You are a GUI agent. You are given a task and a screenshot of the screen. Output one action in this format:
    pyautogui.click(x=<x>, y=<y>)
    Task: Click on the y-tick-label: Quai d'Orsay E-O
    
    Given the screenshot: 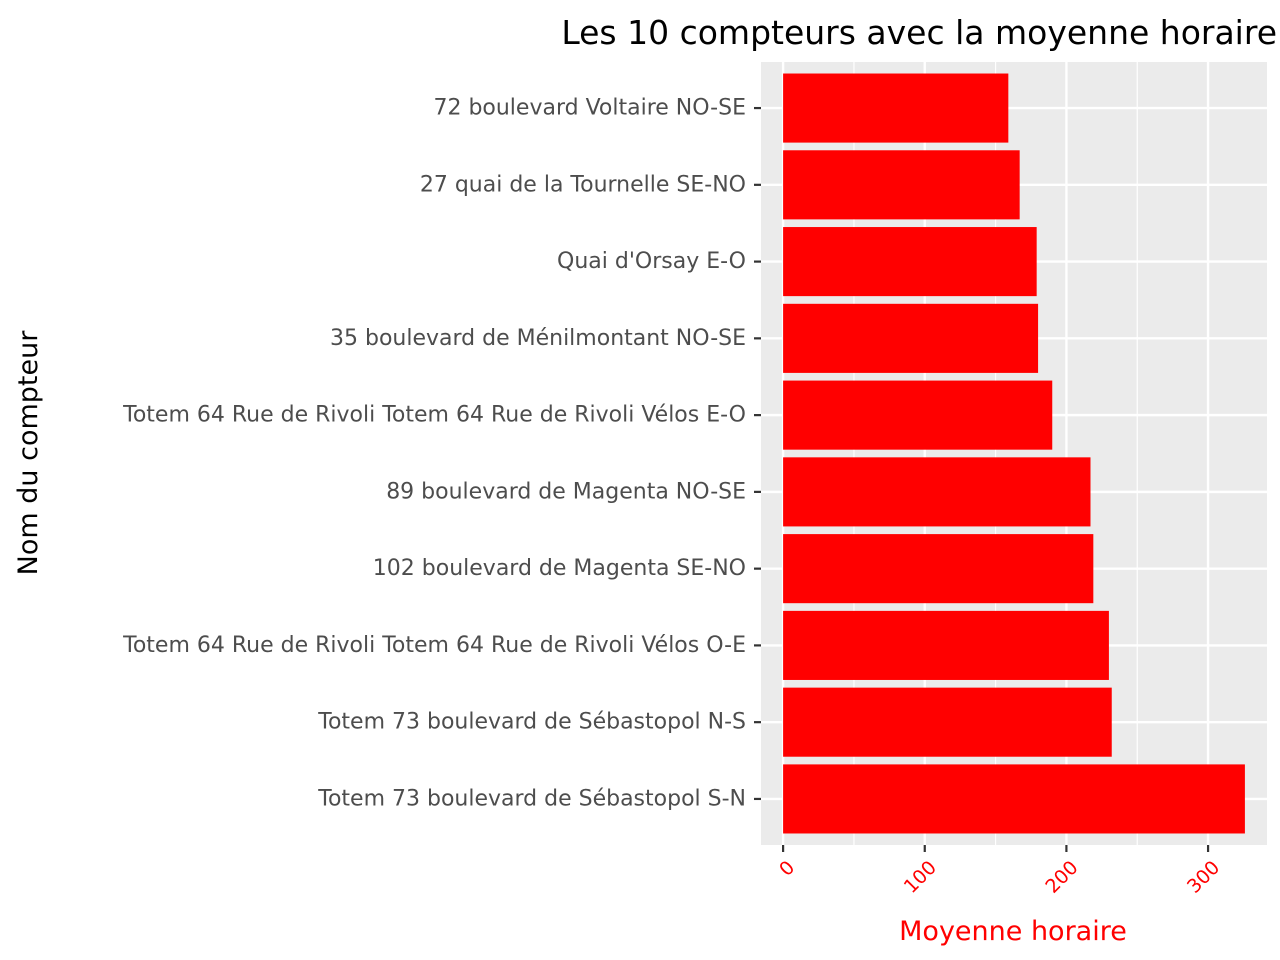 What is the action you would take?
    pyautogui.click(x=651, y=261)
    